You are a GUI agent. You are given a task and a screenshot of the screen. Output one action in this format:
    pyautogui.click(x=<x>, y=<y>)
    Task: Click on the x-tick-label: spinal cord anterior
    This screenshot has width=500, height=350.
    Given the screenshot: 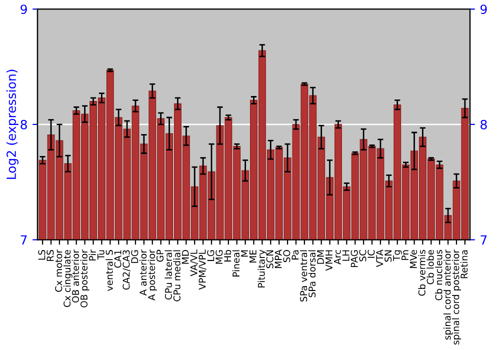 What is the action you would take?
    pyautogui.click(x=448, y=294)
    